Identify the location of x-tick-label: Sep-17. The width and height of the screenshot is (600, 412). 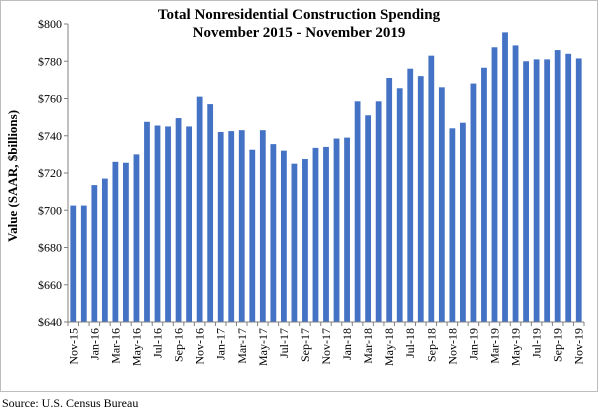
(305, 345).